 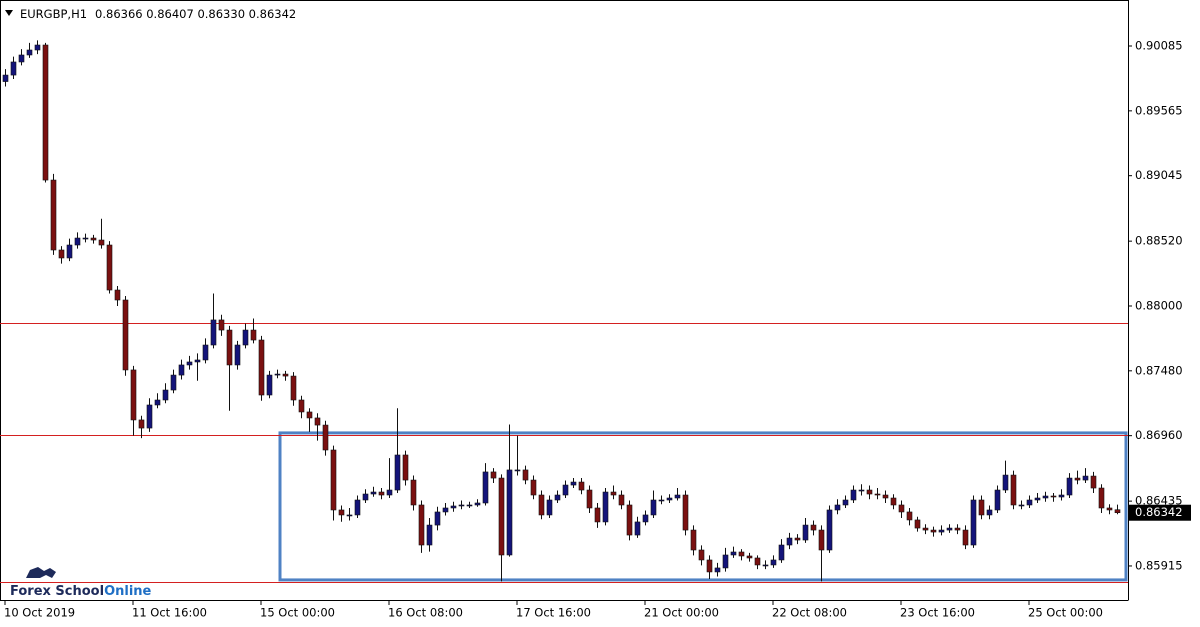 I want to click on x-tick-label: 23 Oct 16:00, so click(x=937, y=613).